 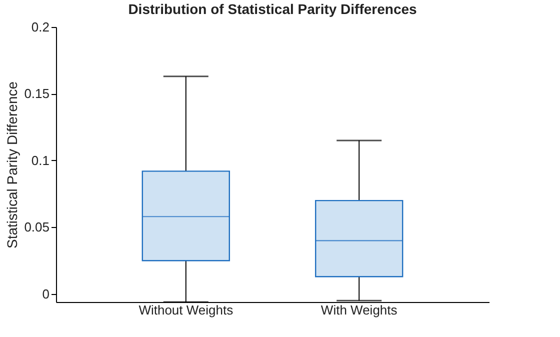 I want to click on y-tick-label: 0.2, so click(x=40, y=27).